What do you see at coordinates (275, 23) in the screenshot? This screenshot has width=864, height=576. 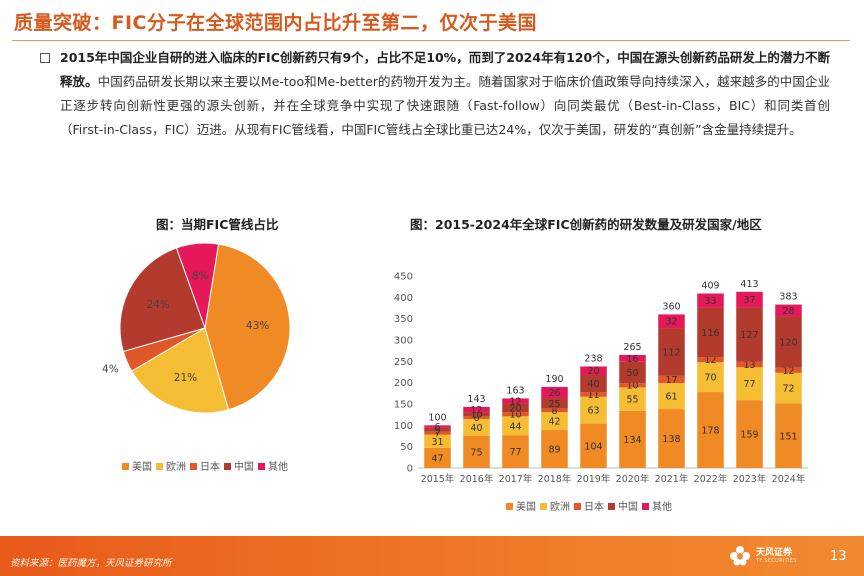 I see `page-title: 质量突破：FIC分子在全球范围内占比升至第二，仅次于美国` at bounding box center [275, 23].